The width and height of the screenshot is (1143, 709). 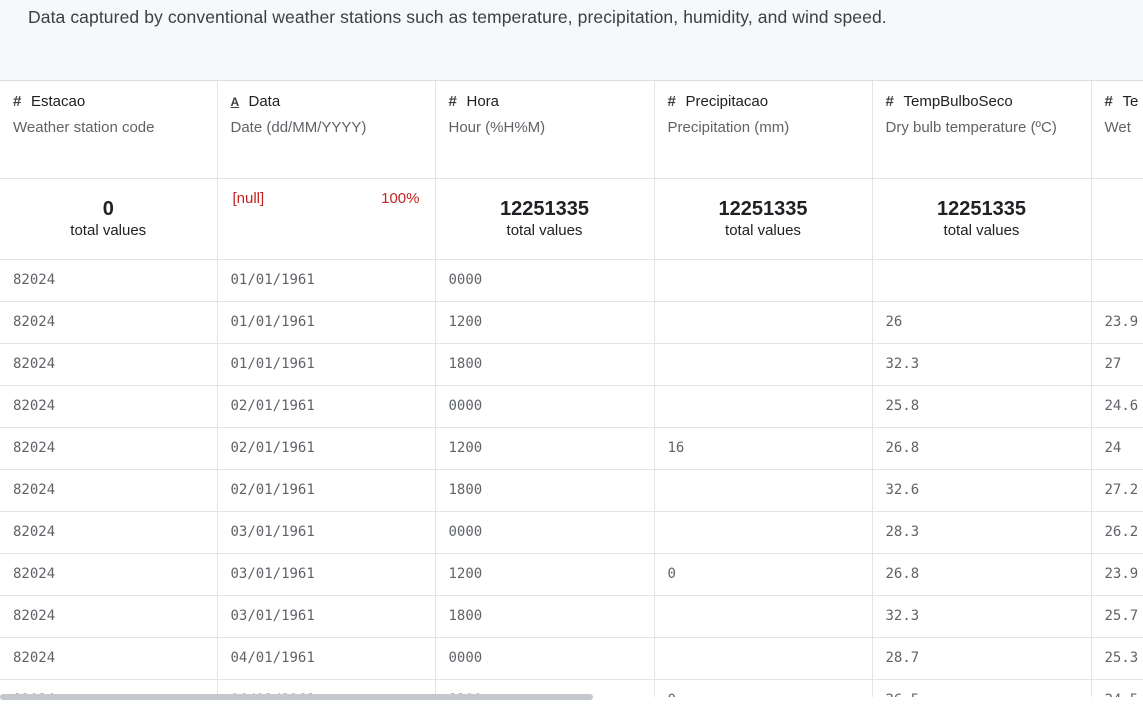 What do you see at coordinates (571, 406) in the screenshot?
I see `table-row: 82024 02/01/1961 0000 25.8 24.6` at bounding box center [571, 406].